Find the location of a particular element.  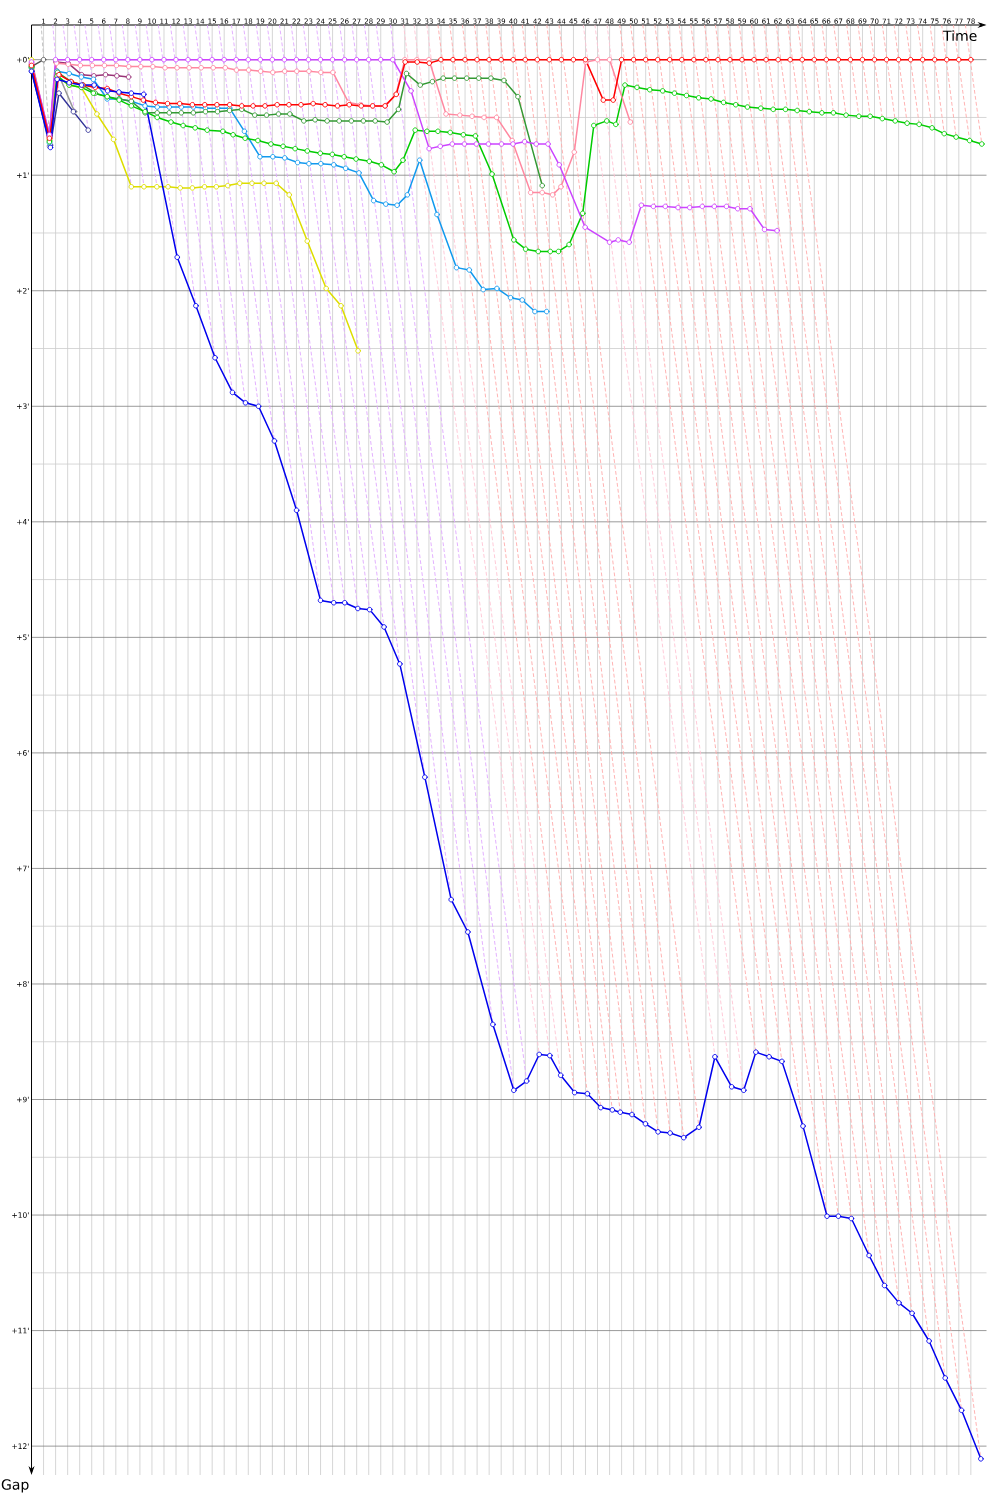

y-axis-title: Gap is located at coordinates (15, 1486).